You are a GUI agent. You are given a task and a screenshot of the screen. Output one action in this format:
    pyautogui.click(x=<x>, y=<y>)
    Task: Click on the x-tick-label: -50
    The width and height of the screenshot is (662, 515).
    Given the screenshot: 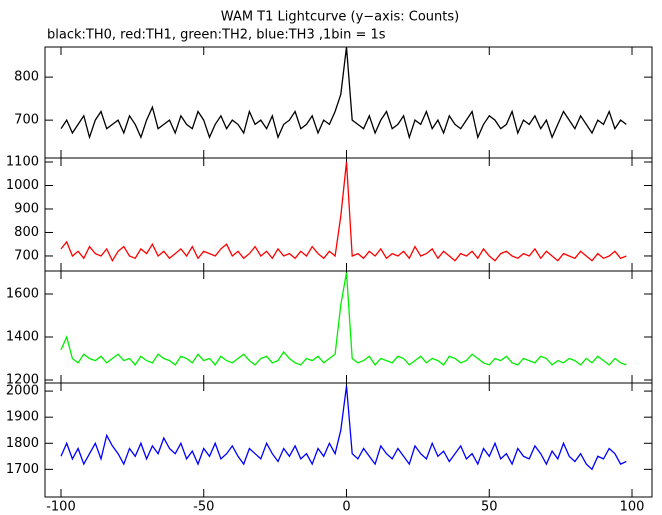 What is the action you would take?
    pyautogui.click(x=203, y=507)
    